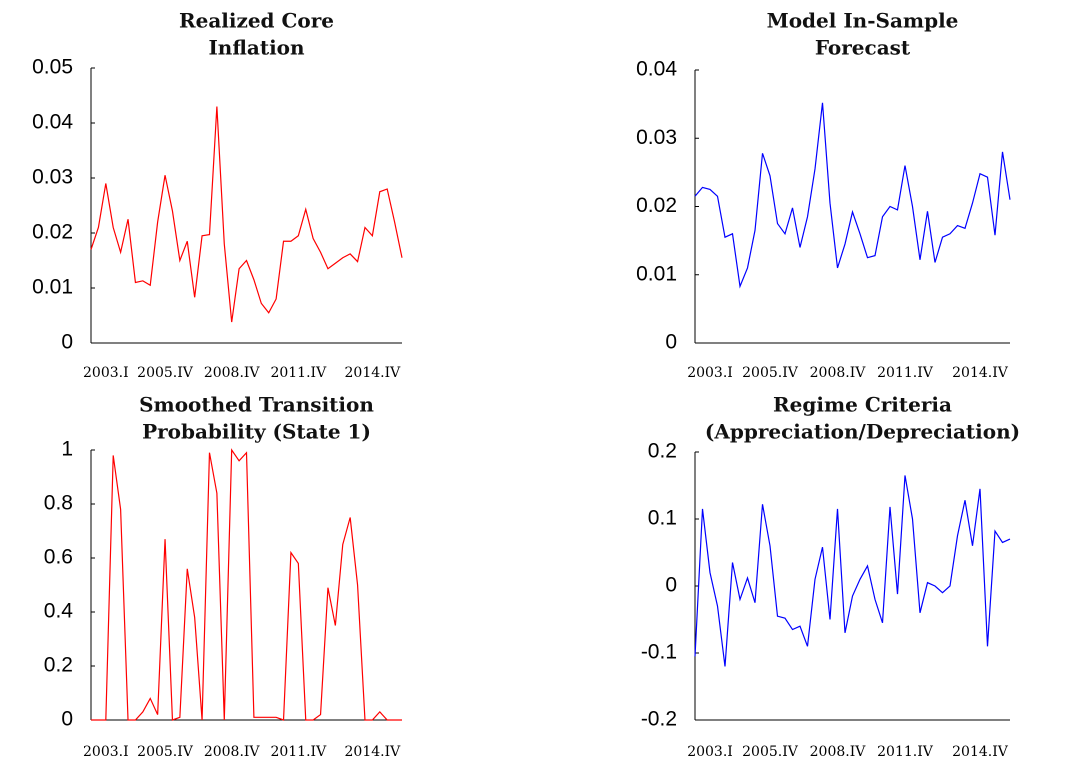  Describe the element at coordinates (862, 405) in the screenshot. I see `chart-title: Regime Criteria` at that location.